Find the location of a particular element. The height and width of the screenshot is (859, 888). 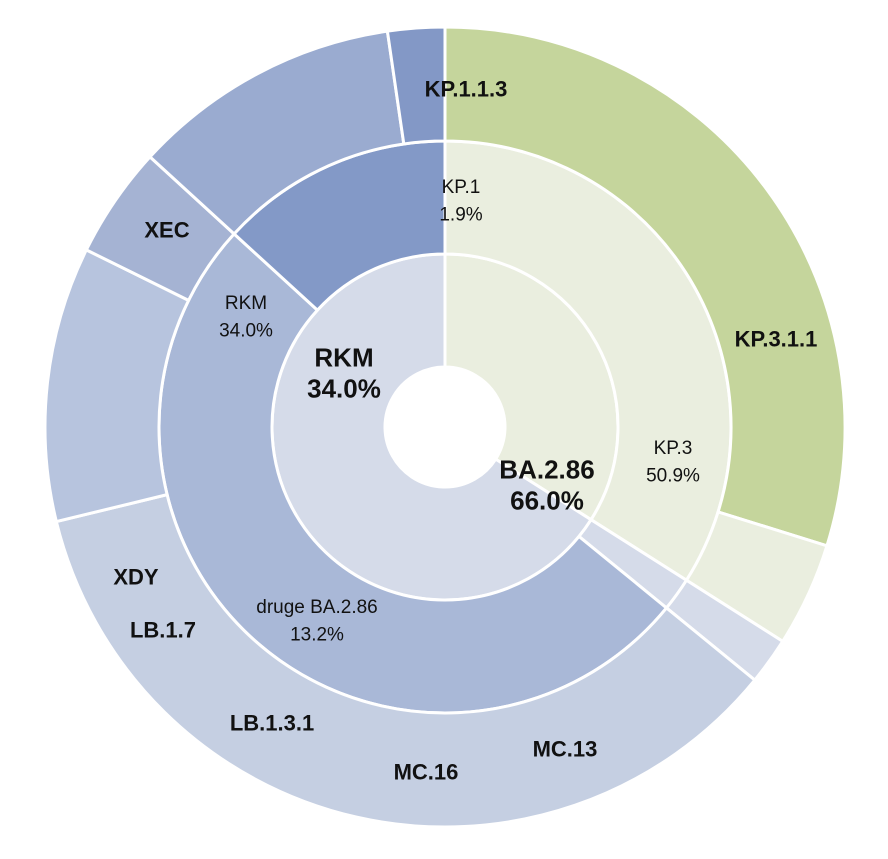

label-lb-1-3-1-ring3: LB.1.3.1 is located at coordinates (272, 723).